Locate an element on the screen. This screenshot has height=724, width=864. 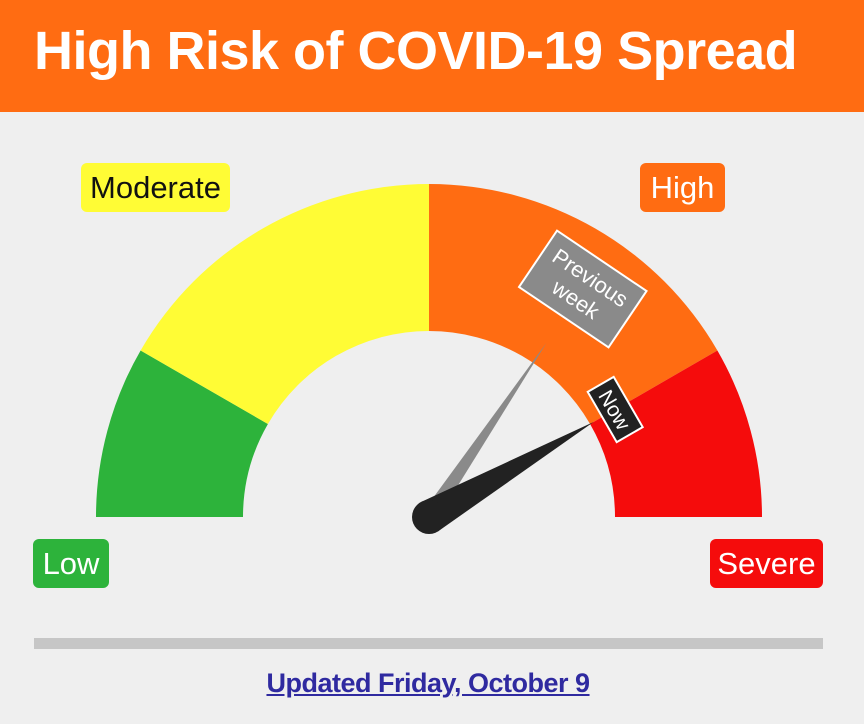
page-title: High Risk of COVID-19 Spread is located at coordinates (416, 51).